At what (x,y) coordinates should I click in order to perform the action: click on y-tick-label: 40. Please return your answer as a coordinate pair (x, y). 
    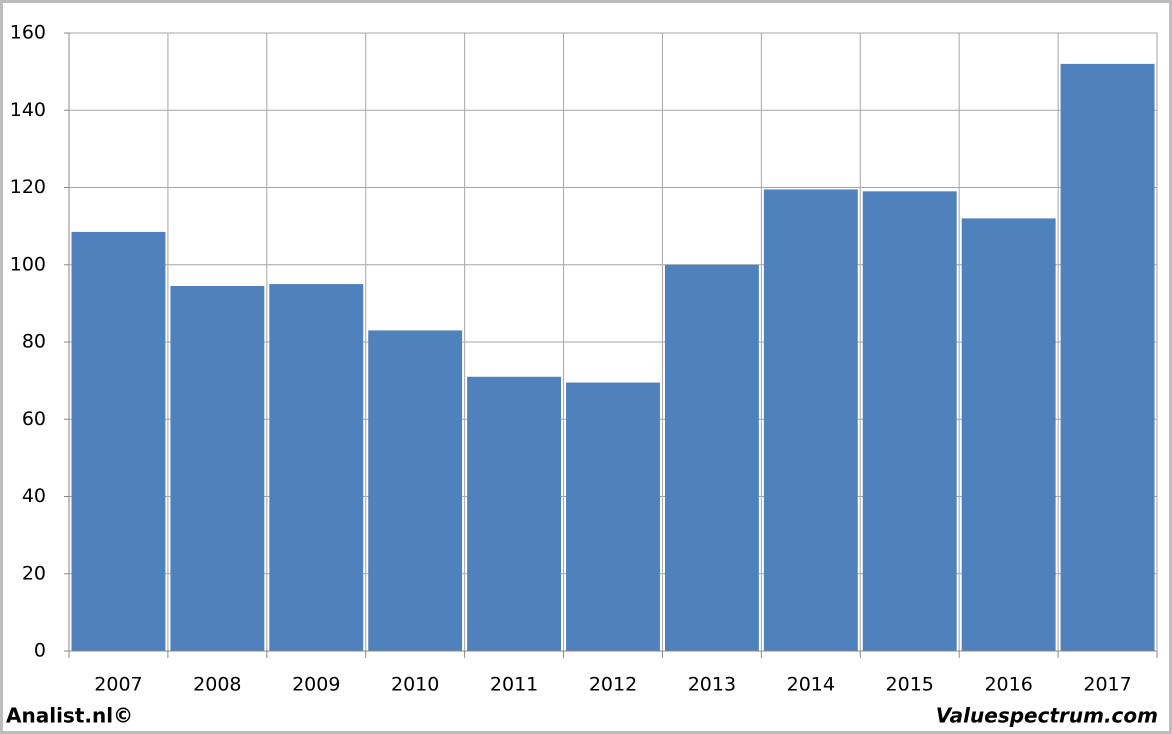
    Looking at the image, I should click on (34, 496).